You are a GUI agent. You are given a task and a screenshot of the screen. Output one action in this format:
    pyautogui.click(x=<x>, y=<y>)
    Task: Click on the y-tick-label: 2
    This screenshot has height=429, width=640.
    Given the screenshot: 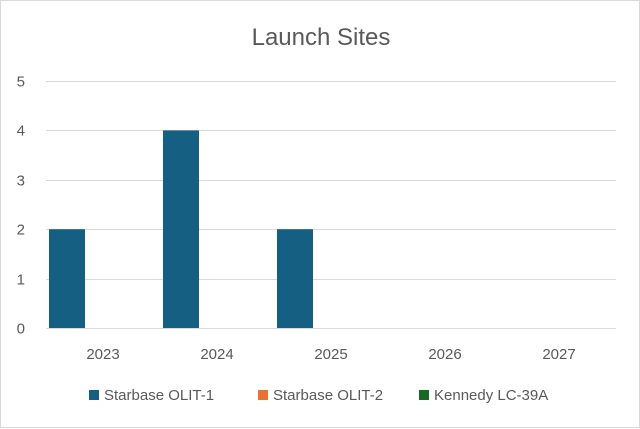 What is the action you would take?
    pyautogui.click(x=21, y=230)
    